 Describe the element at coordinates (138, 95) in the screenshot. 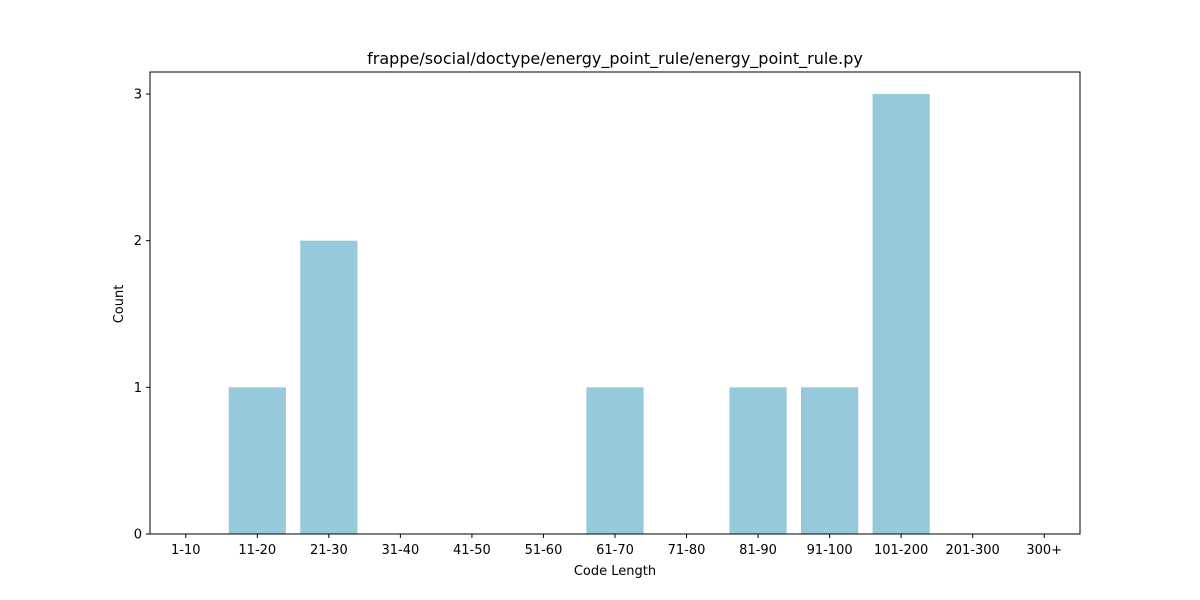

I see `y-tick-label: 3` at that location.